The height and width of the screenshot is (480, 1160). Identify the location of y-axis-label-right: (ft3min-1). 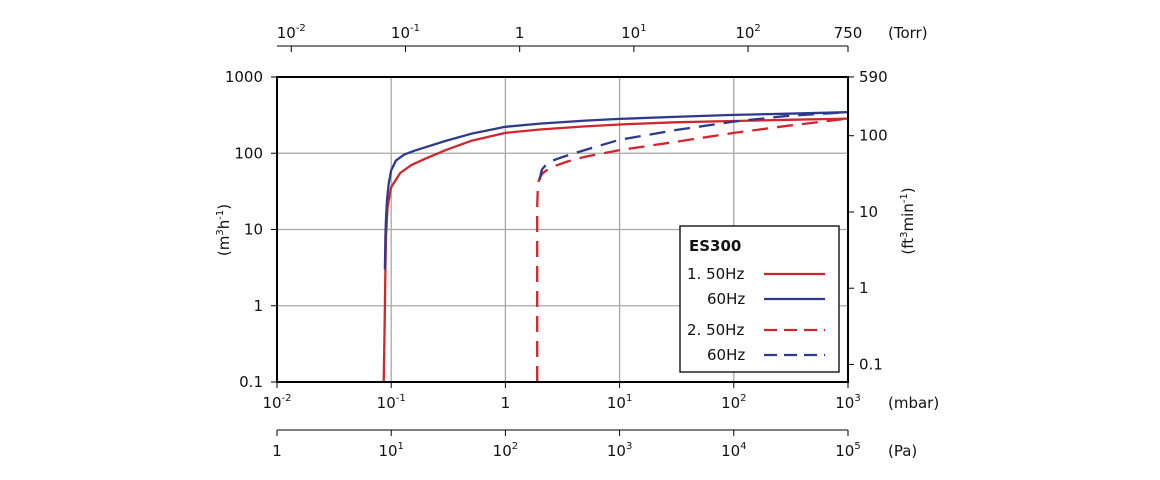
(908, 220).